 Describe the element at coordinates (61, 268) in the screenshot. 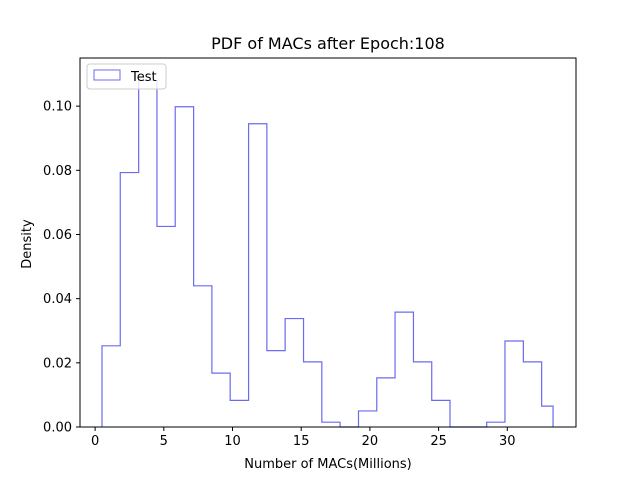

I see `y-axis-ticks: 0.00 0.02 0.04 0.06 0.08 0.10` at that location.